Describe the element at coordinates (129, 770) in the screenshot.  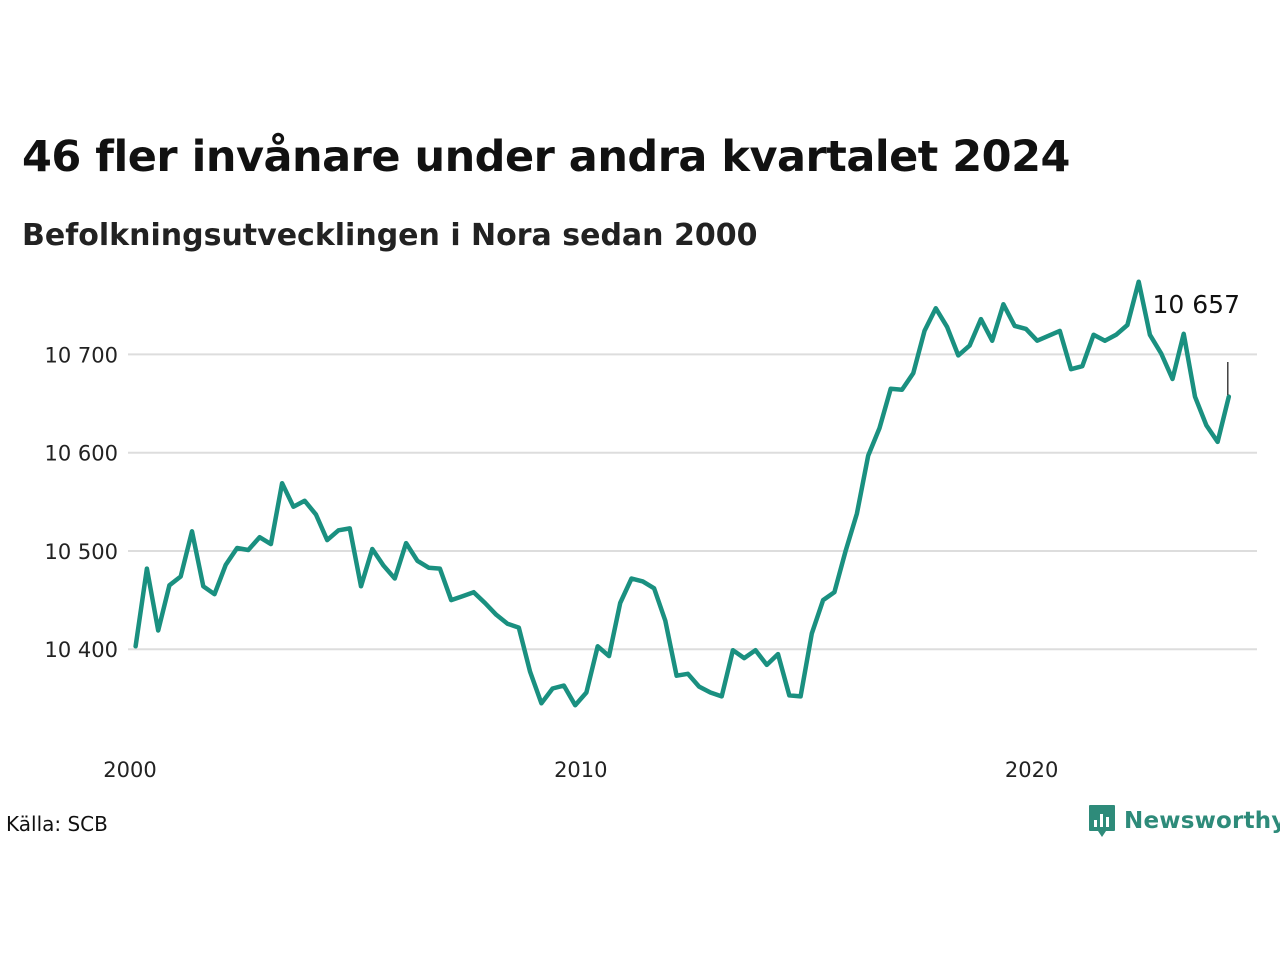
I see `x-tick-label-0: 2000` at that location.